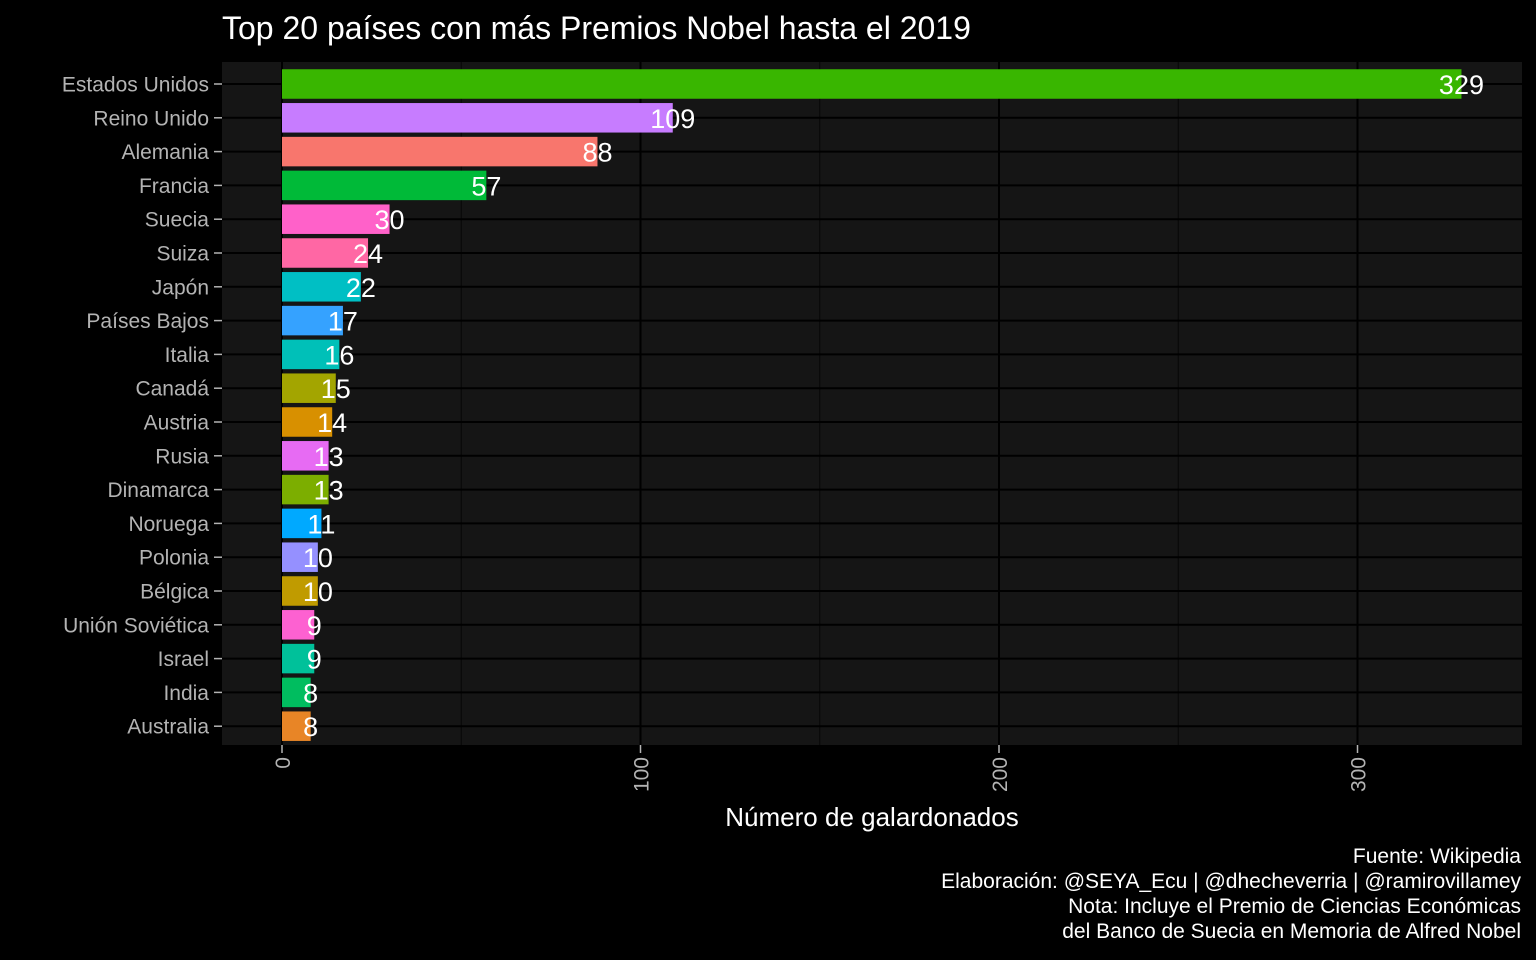 This screenshot has width=1536, height=960. What do you see at coordinates (1000, 774) in the screenshot?
I see `x-tick-label: 200` at bounding box center [1000, 774].